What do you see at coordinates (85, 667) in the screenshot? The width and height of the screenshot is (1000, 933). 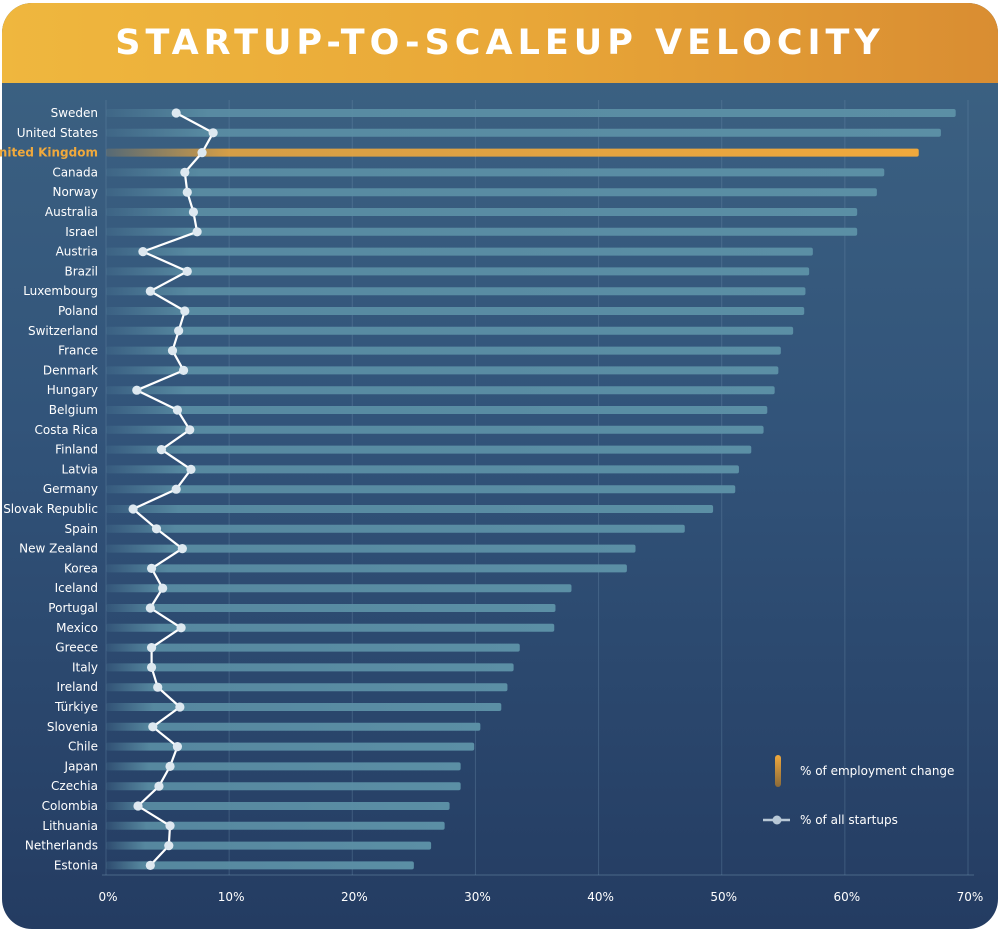 I see `country-label: Italy` at bounding box center [85, 667].